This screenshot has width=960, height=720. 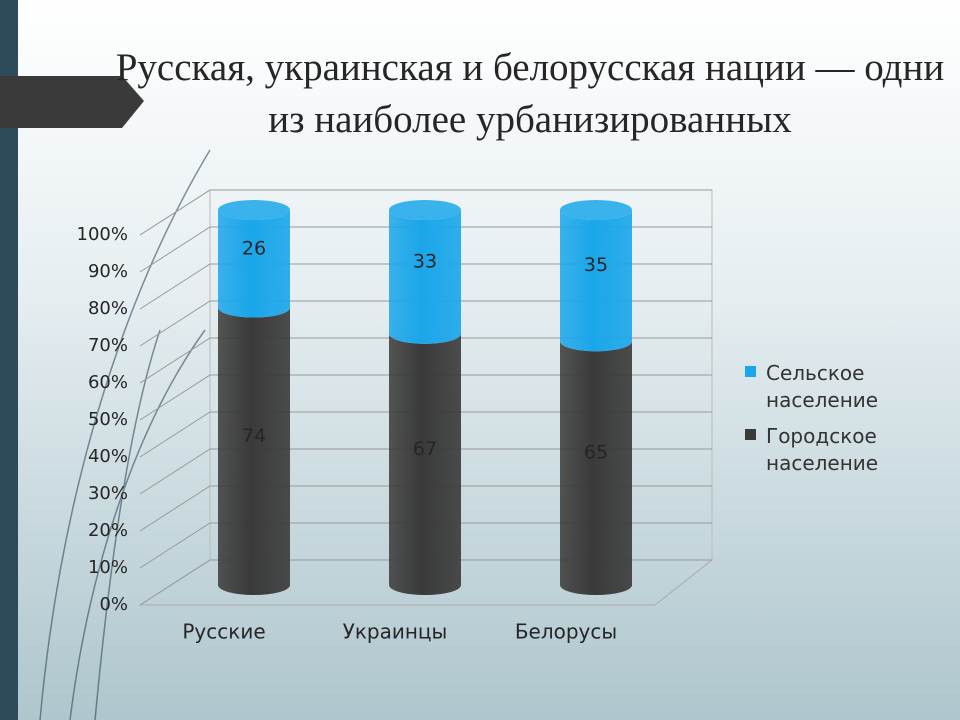 I want to click on data-label: 26, so click(x=254, y=248).